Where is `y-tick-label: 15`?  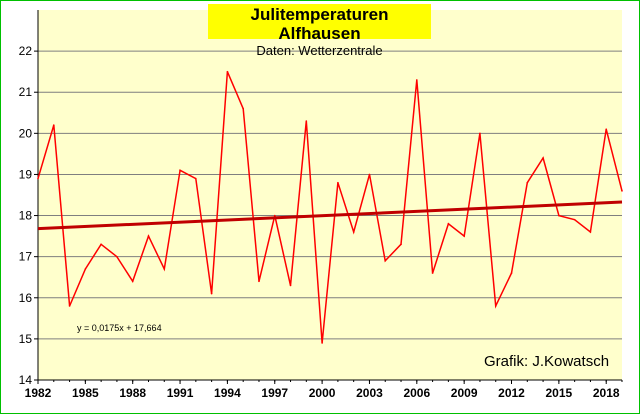
y-tick-label: 15 is located at coordinates (26, 339).